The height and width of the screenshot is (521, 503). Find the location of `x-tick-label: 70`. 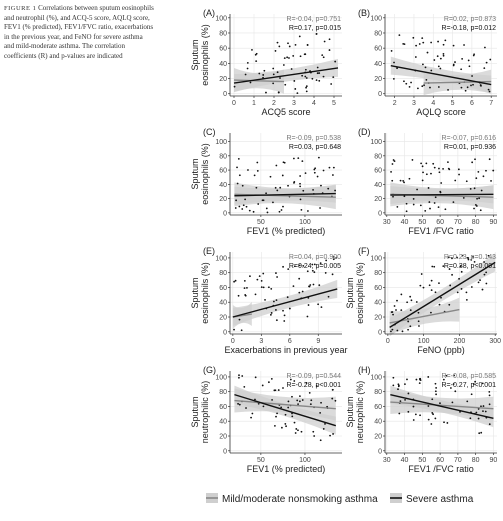

x-tick-label: 70 is located at coordinates (458, 222).